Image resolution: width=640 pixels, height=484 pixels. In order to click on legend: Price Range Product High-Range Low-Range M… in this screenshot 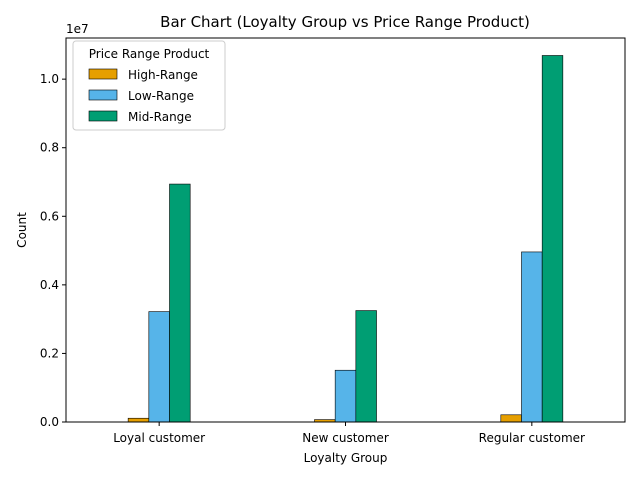, I will do `click(149, 85)`.